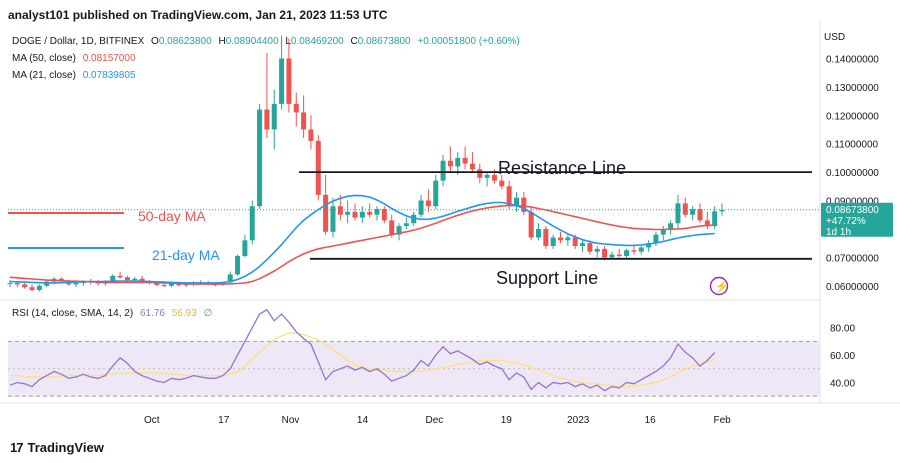  Describe the element at coordinates (186, 255) in the screenshot. I see `ma21-label: 21-day MA` at that location.